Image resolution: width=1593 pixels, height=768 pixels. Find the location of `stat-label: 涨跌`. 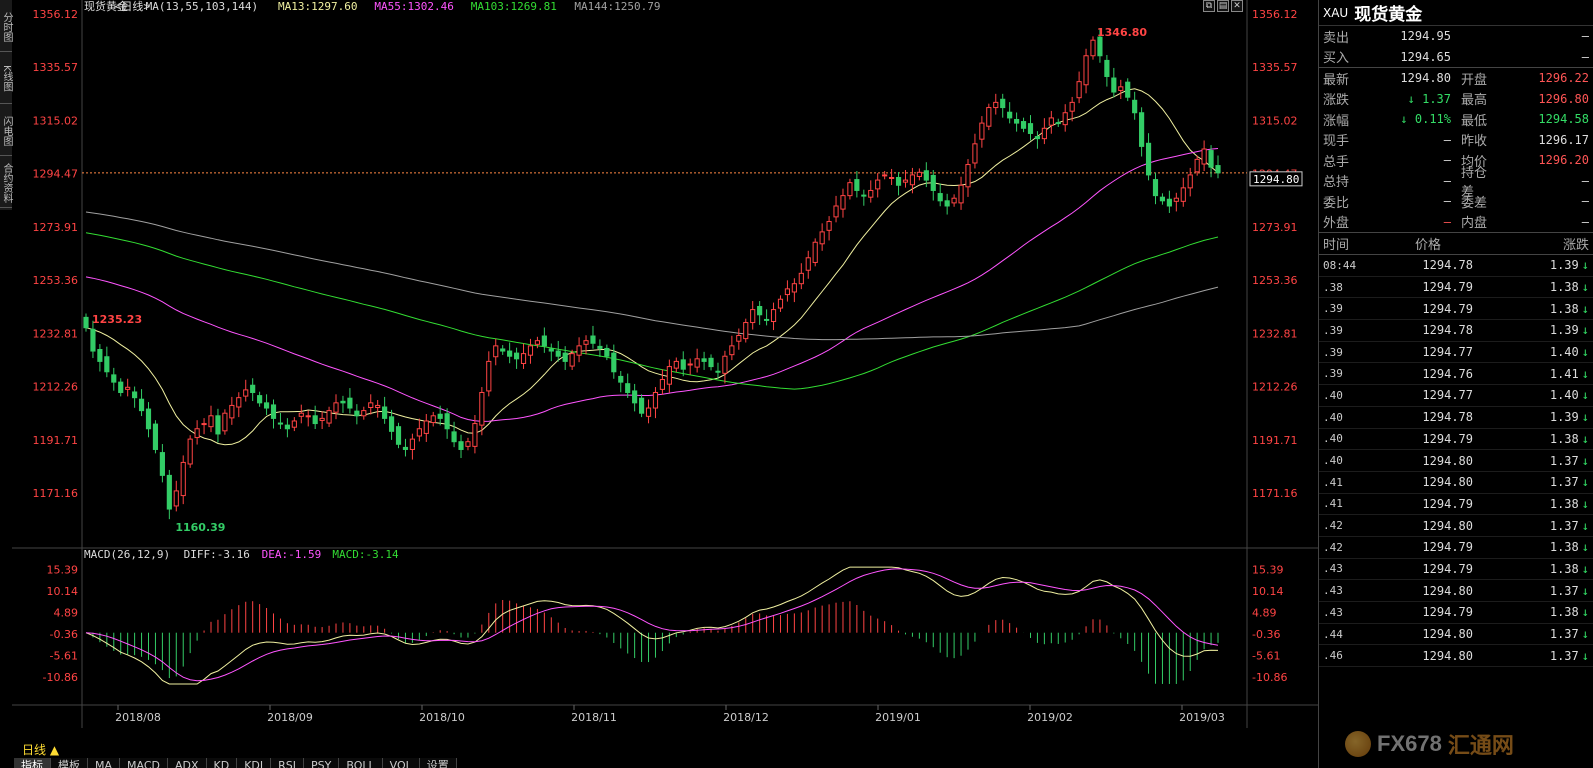

stat-label: 涨跌 is located at coordinates (1336, 101).